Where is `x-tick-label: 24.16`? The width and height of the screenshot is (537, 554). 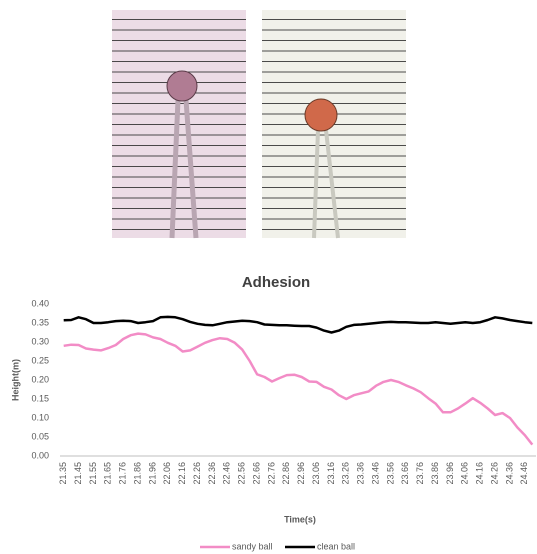 x-tick-label: 24.16 is located at coordinates (480, 473).